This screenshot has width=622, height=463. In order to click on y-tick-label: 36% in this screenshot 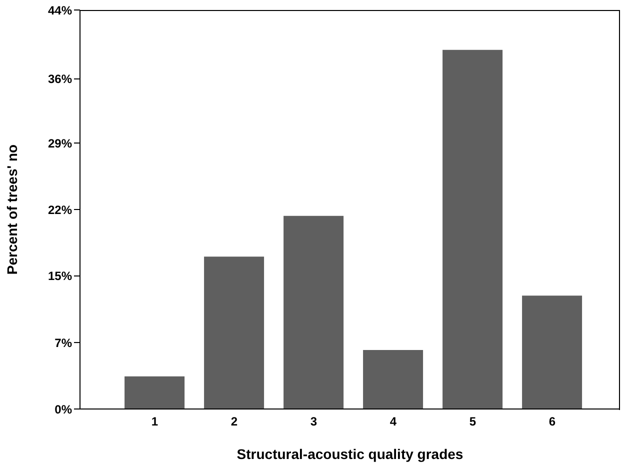, I will do `click(60, 79)`.